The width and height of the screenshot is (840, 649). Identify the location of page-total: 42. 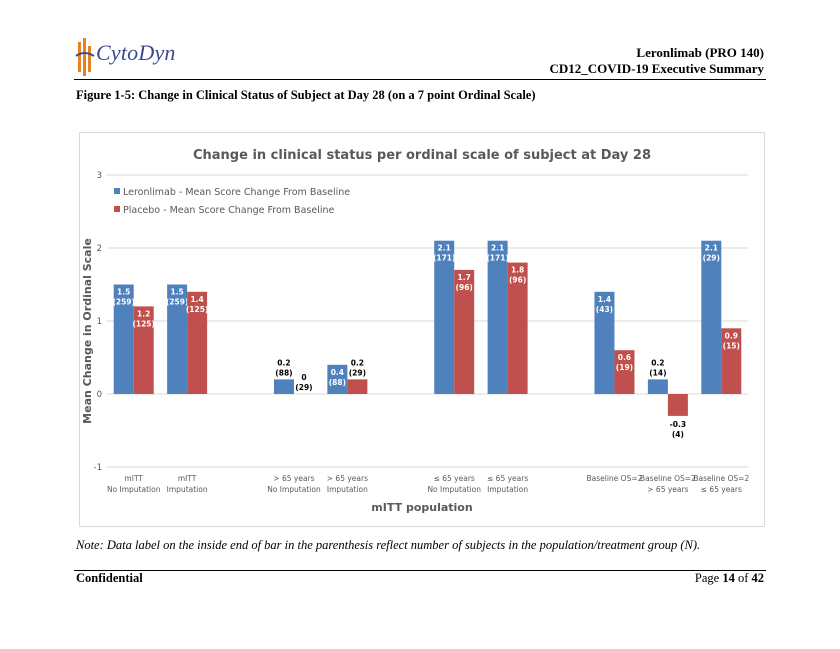
(758, 578).